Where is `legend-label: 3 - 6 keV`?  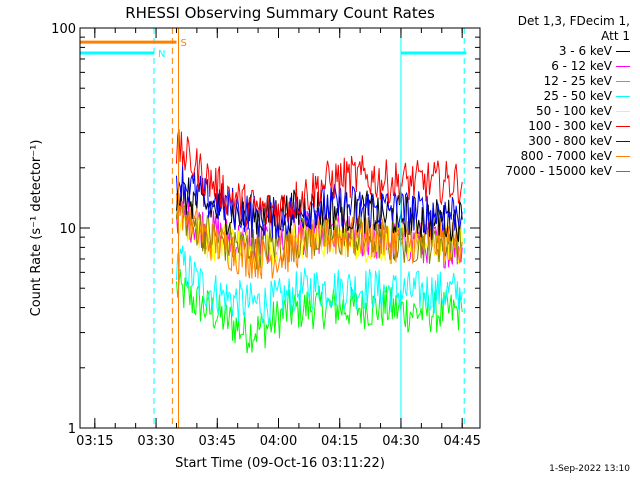 legend-label: 3 - 6 keV is located at coordinates (585, 51).